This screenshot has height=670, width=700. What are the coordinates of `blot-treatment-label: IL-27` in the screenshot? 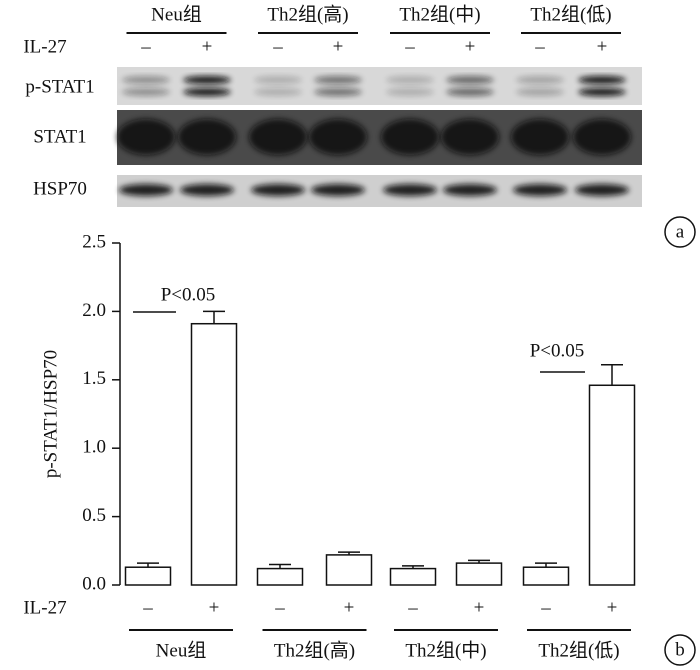 It's located at (44, 46).